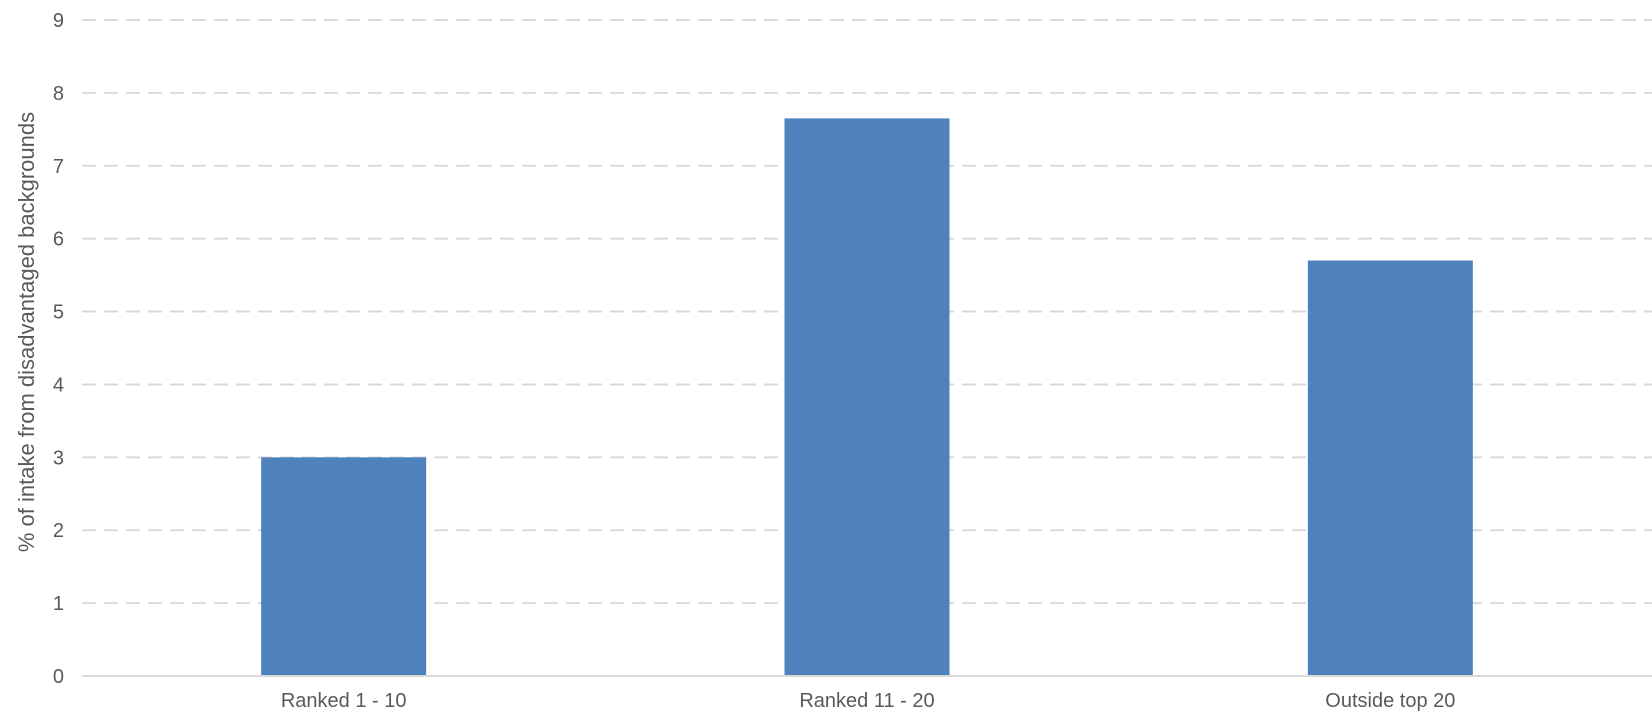 The height and width of the screenshot is (714, 1652). Describe the element at coordinates (58, 604) in the screenshot. I see `y-tick-label: 1` at that location.